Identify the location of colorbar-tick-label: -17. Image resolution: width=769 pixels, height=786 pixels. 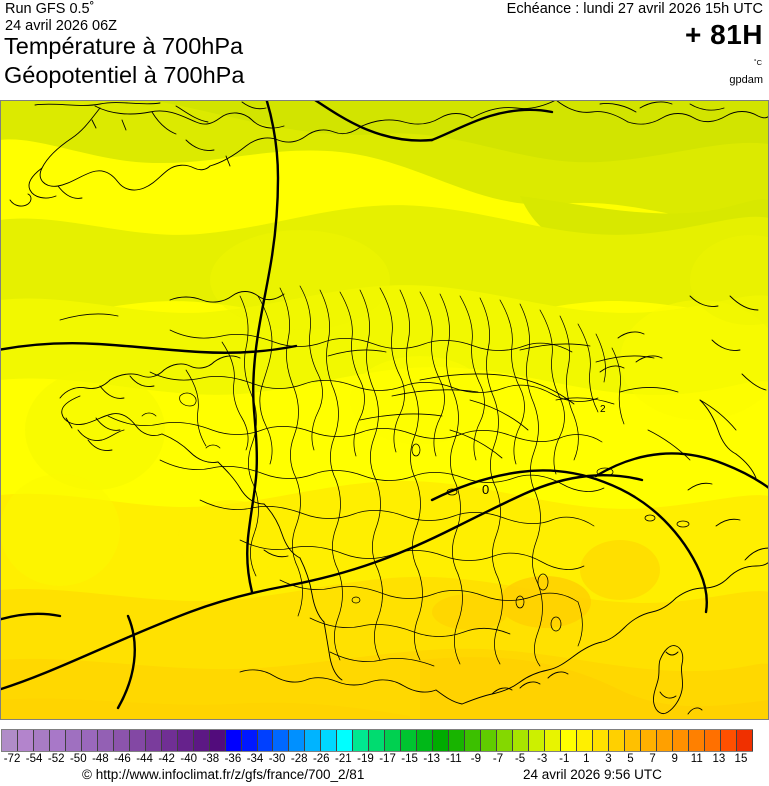
(387, 759).